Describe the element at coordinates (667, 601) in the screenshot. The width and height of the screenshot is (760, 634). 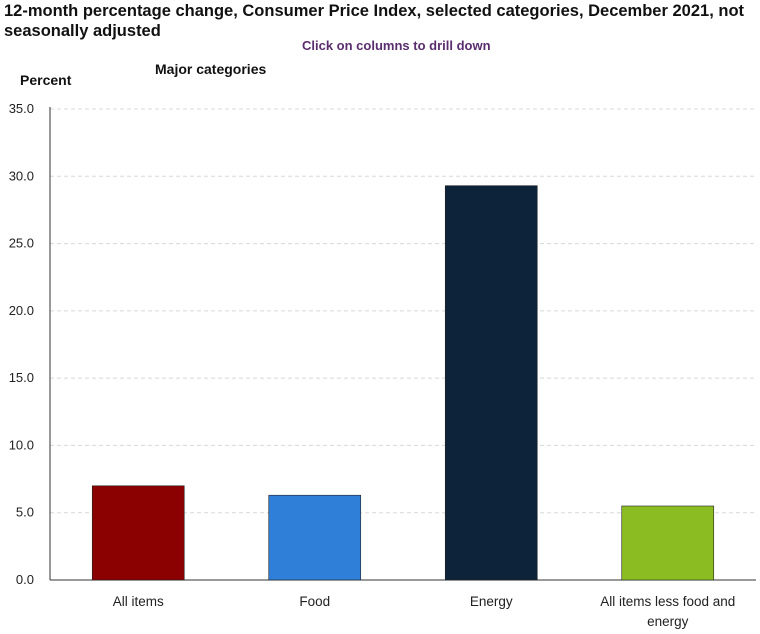
I see `x-tick-label: All items less food and` at that location.